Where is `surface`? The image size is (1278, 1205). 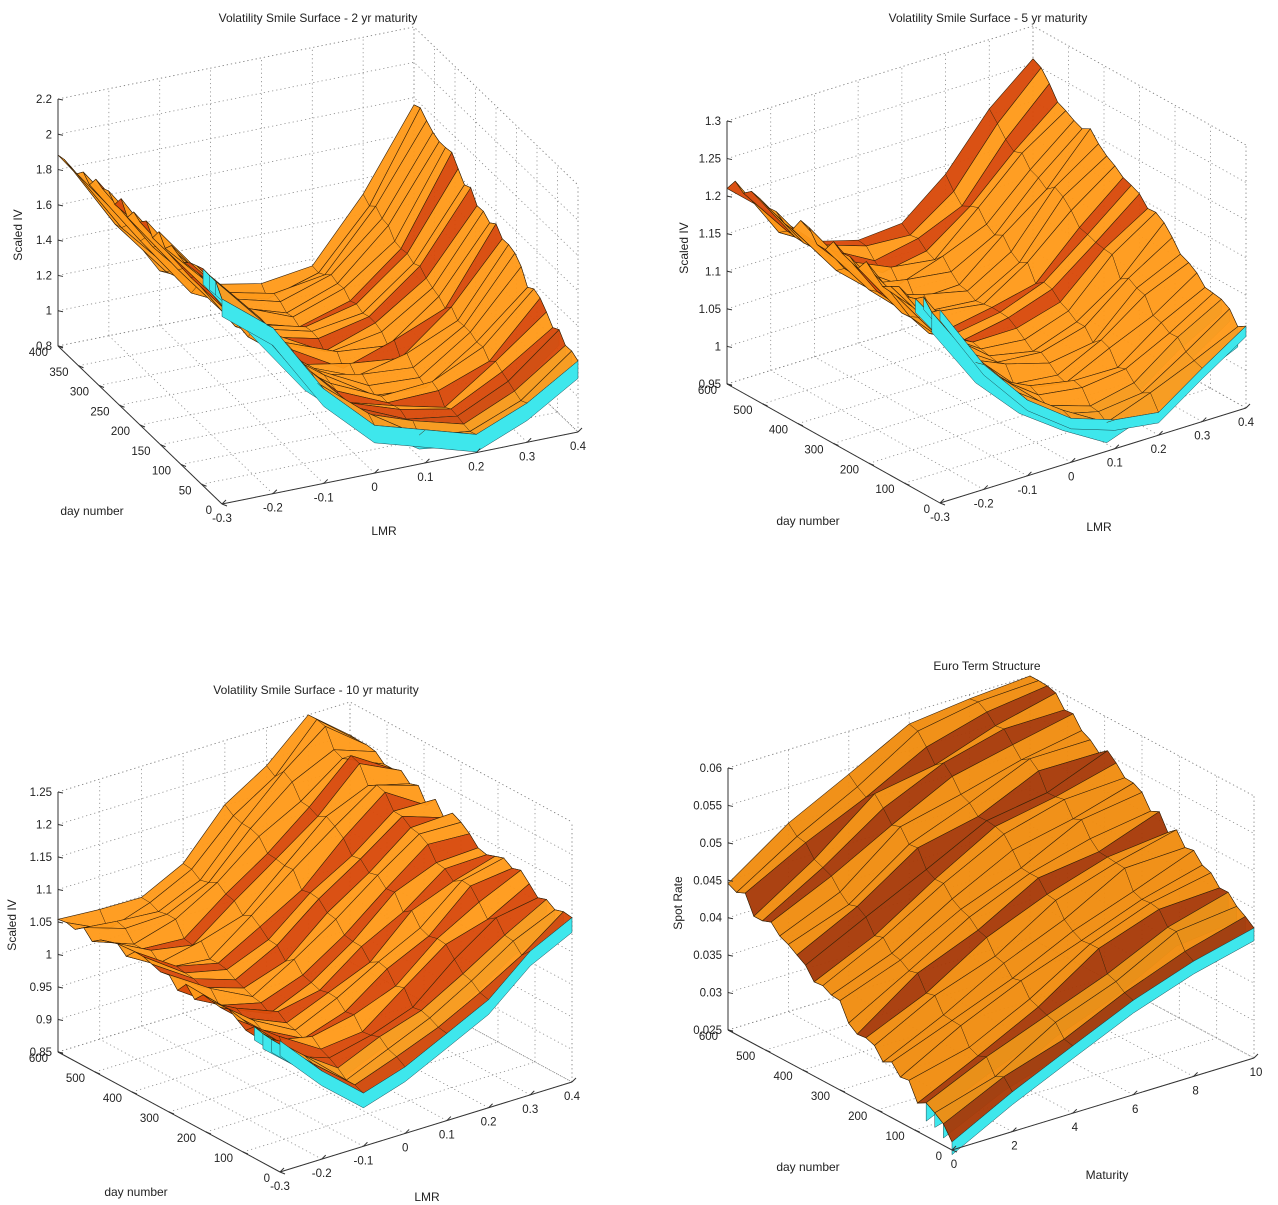
surface is located at coordinates (314, 911).